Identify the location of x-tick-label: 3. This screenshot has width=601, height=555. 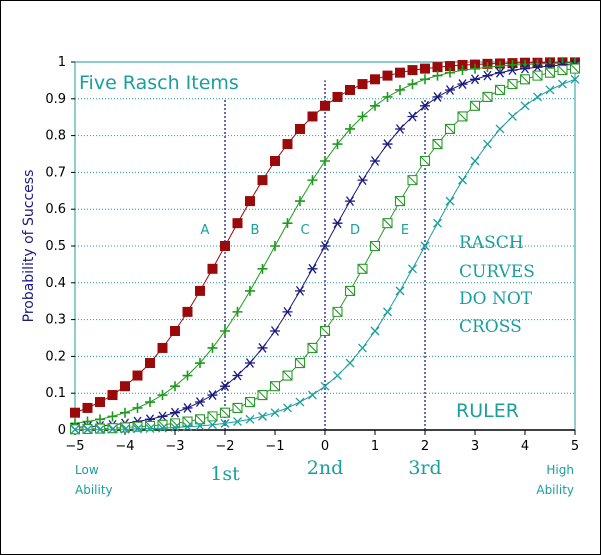
(475, 446).